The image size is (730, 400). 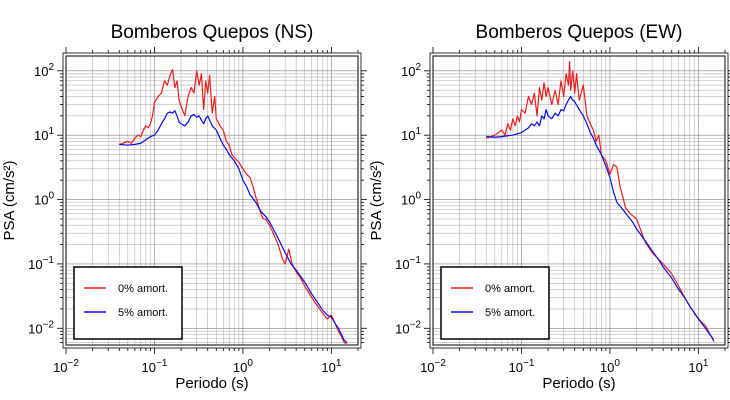 What do you see at coordinates (579, 32) in the screenshot?
I see `chart-title: Bomberos Quepos (EW)` at bounding box center [579, 32].